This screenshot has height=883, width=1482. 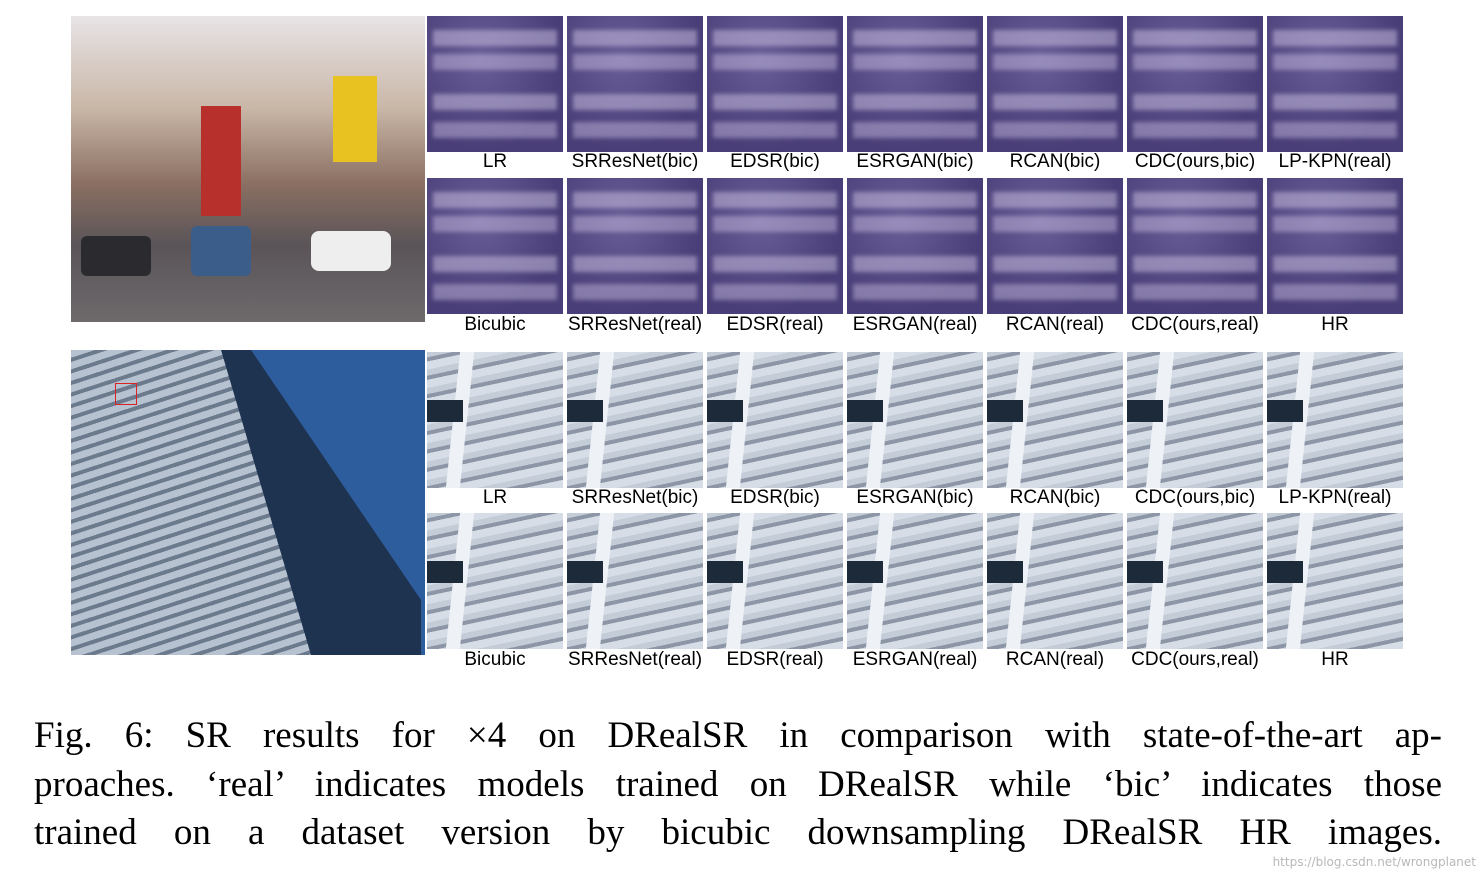 I want to click on building-image, so click(x=248, y=502).